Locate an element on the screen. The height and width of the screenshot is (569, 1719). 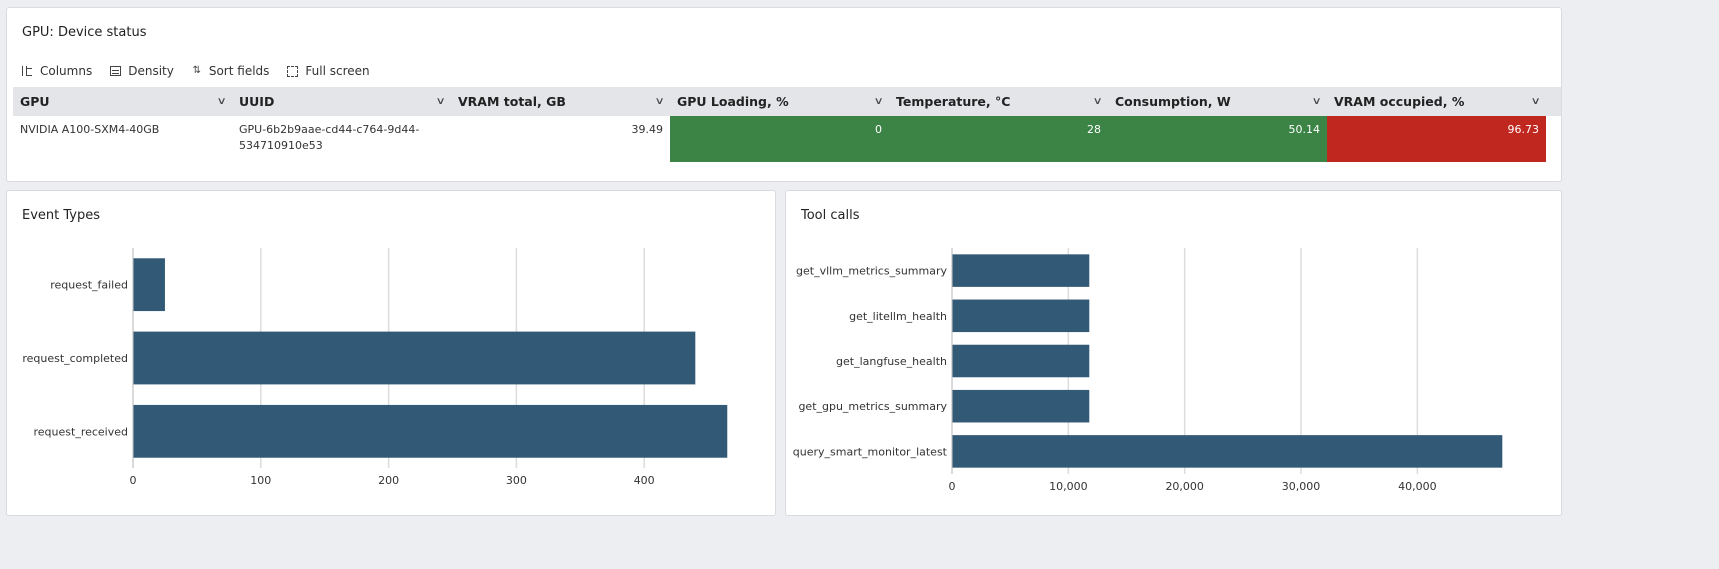
column-header-label: GPU is located at coordinates (35, 101).